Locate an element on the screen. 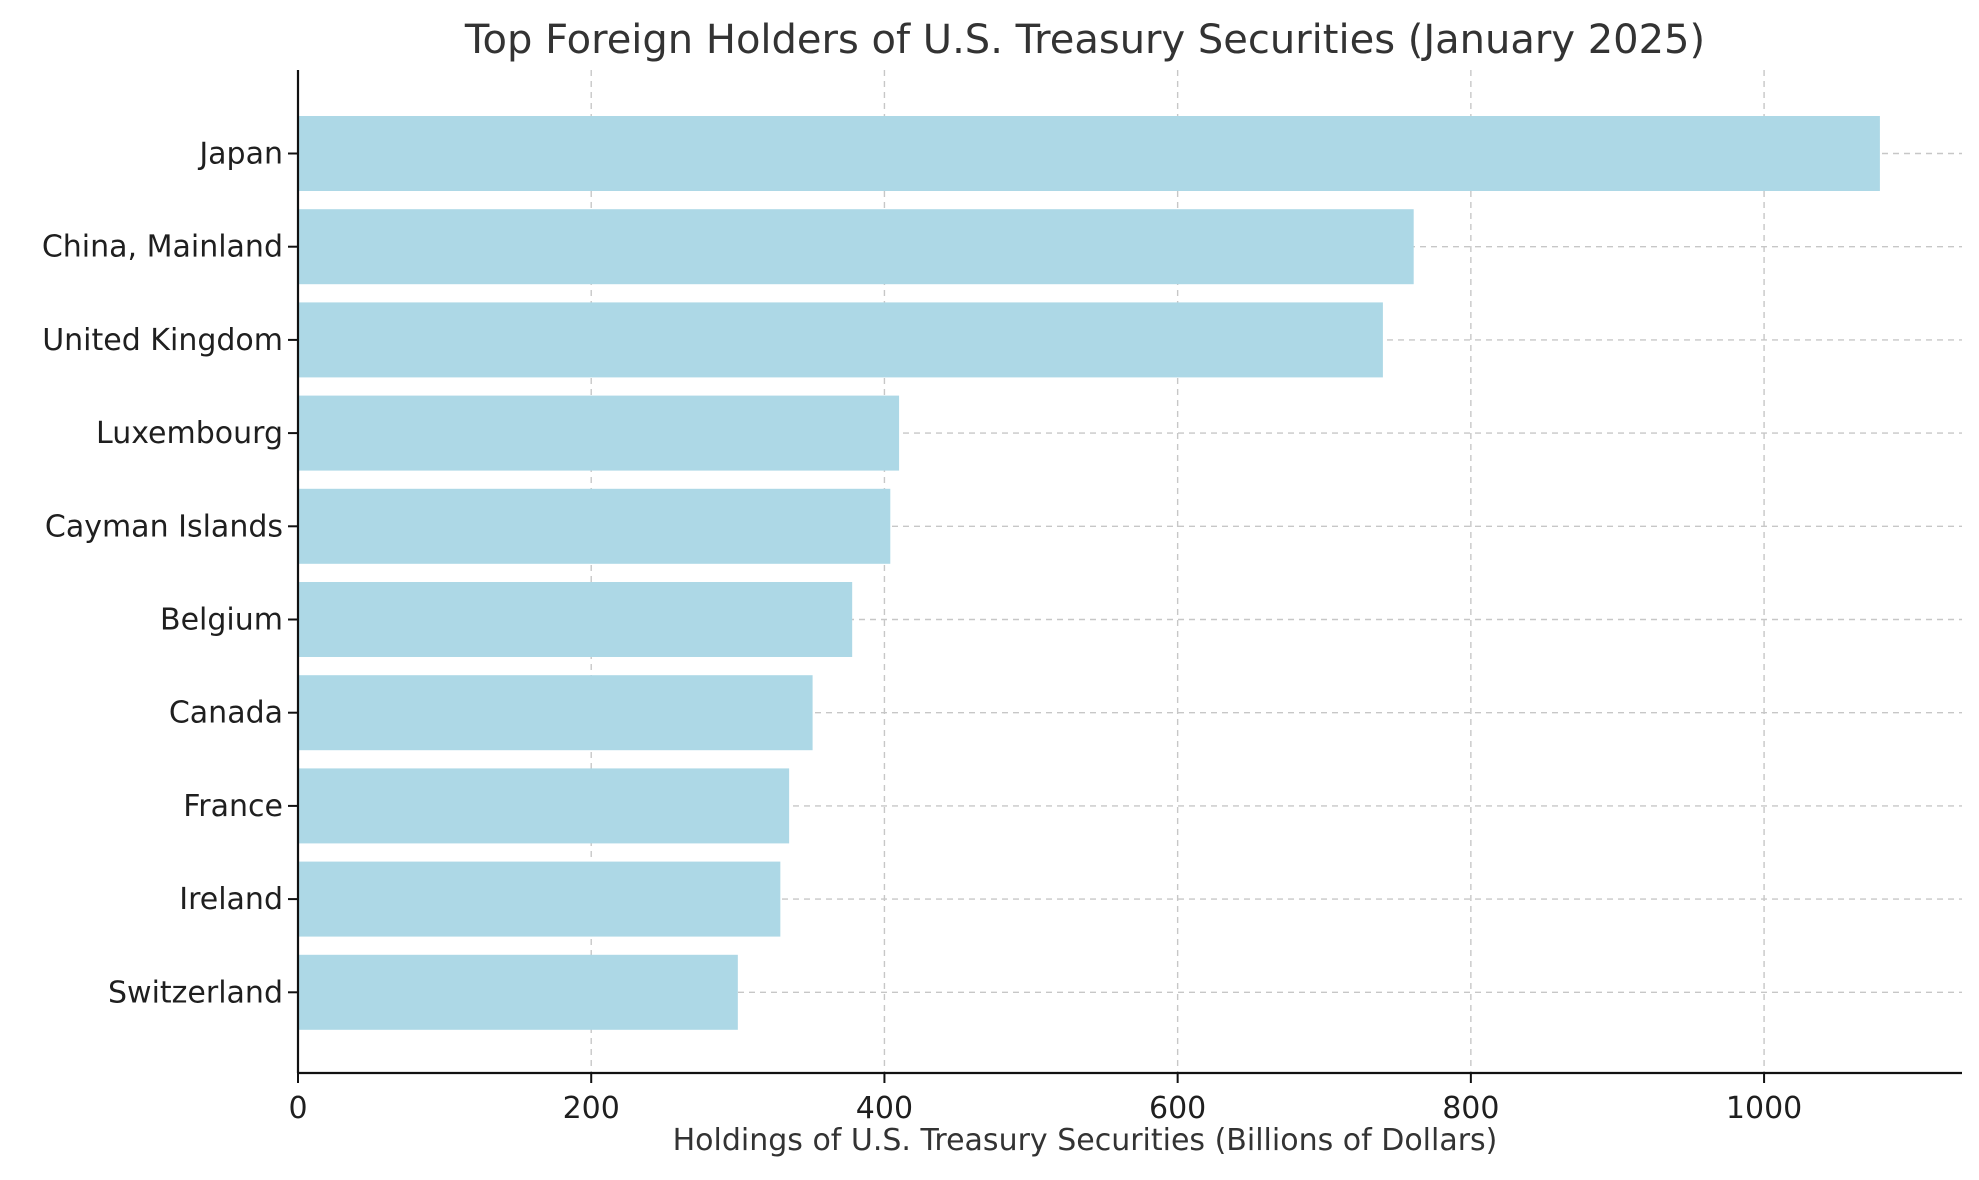 The image size is (1979, 1180). y-category-label-luxembourg: Luxembourg is located at coordinates (189, 433).